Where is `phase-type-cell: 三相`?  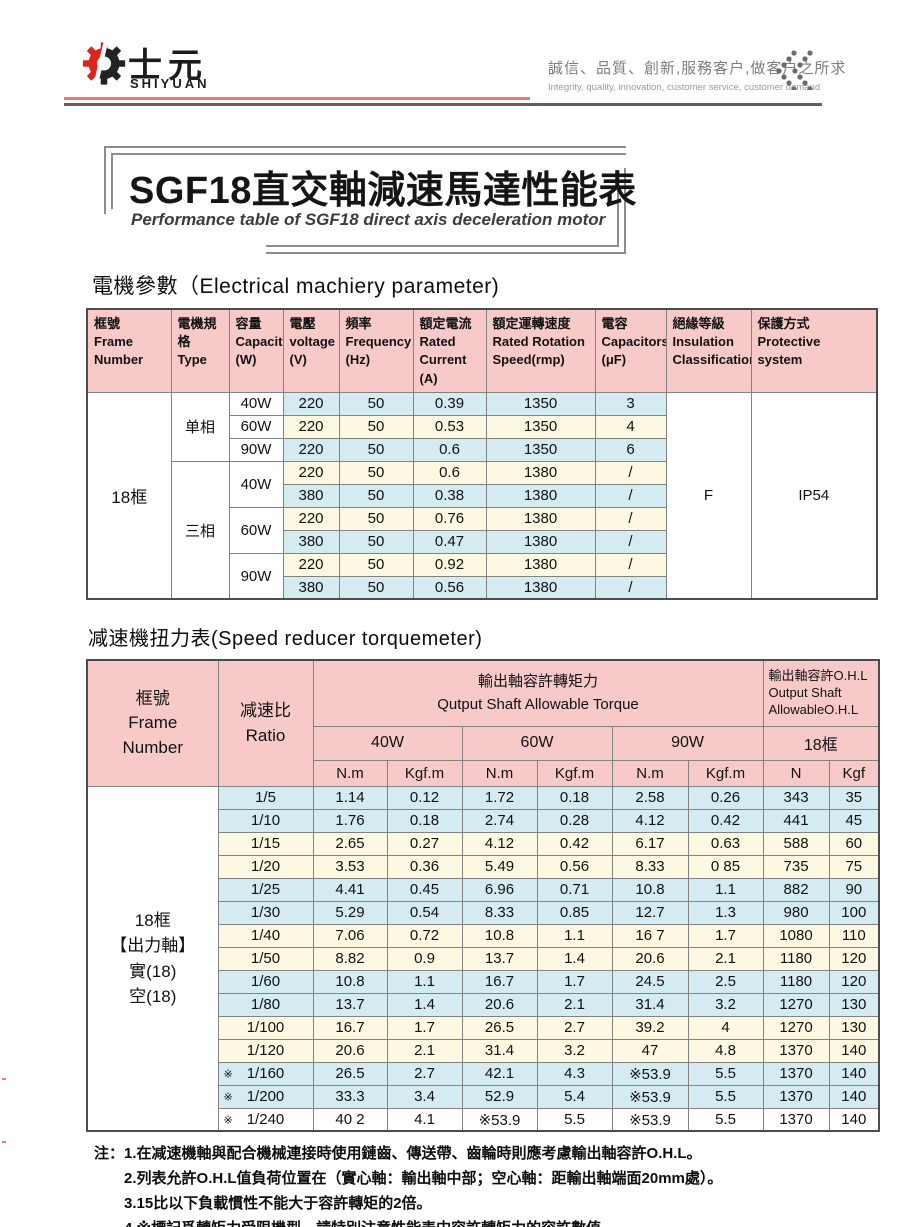 phase-type-cell: 三相 is located at coordinates (200, 530).